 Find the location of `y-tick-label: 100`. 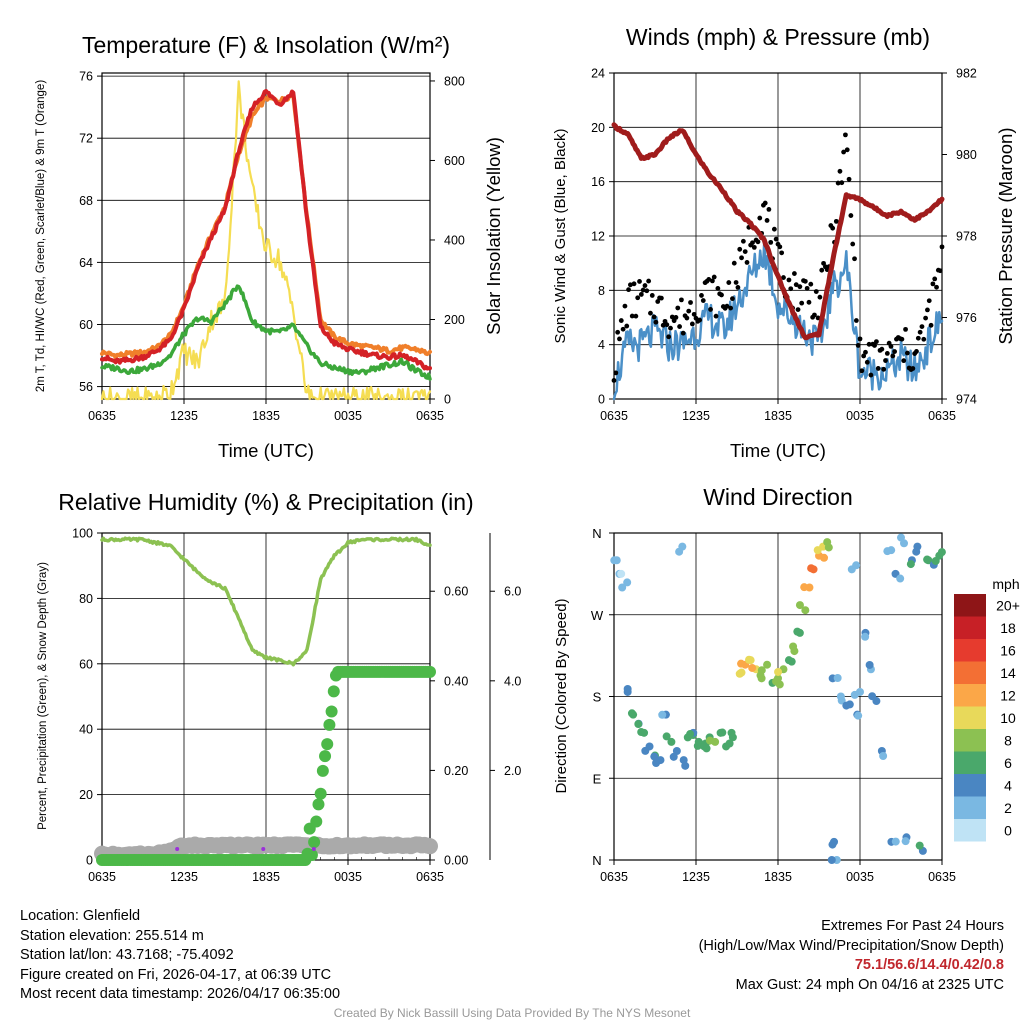

y-tick-label: 100 is located at coordinates (82, 534).